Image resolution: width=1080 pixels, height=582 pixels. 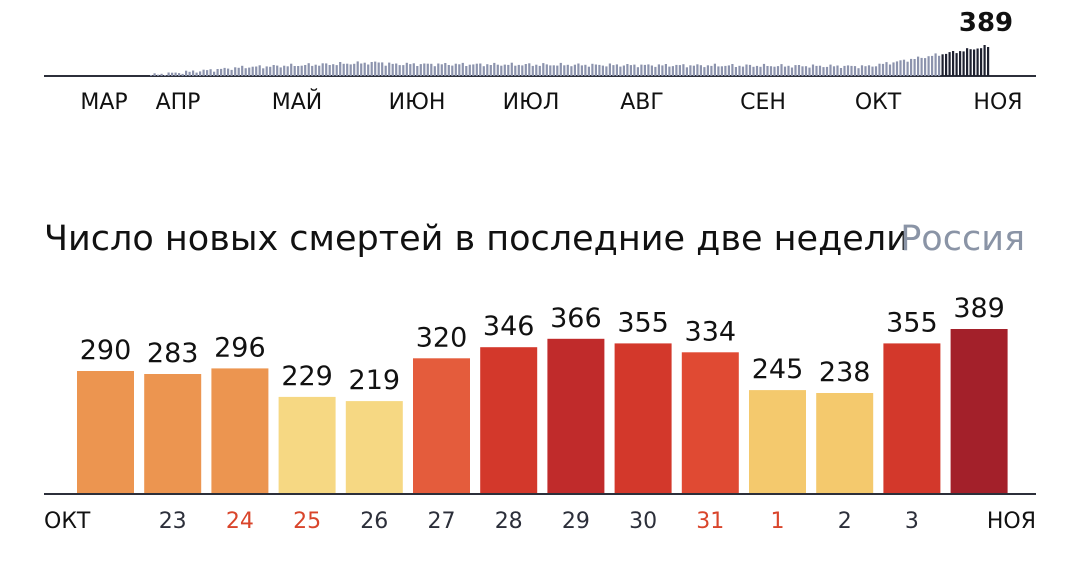 What do you see at coordinates (442, 337) in the screenshot?
I see `bar-value-label: 320` at bounding box center [442, 337].